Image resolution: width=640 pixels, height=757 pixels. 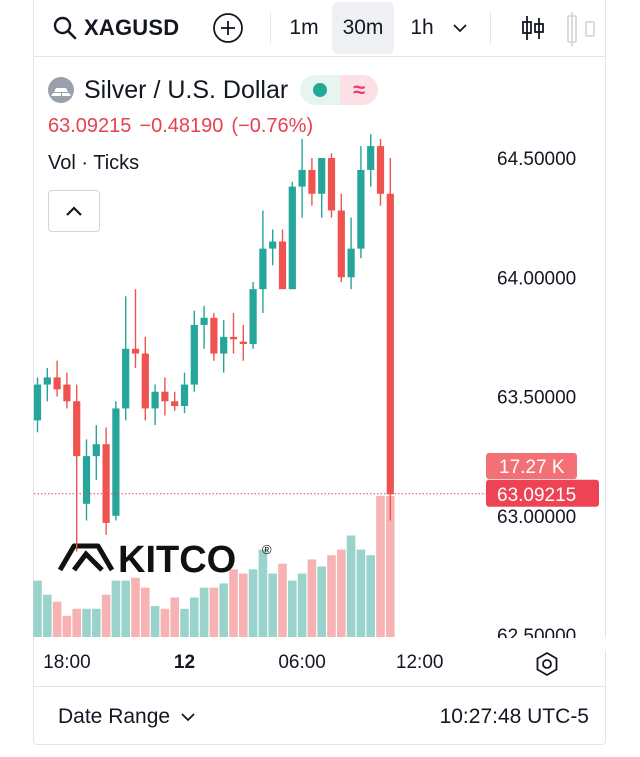 I want to click on market-status-pill: ≈, so click(x=339, y=90).